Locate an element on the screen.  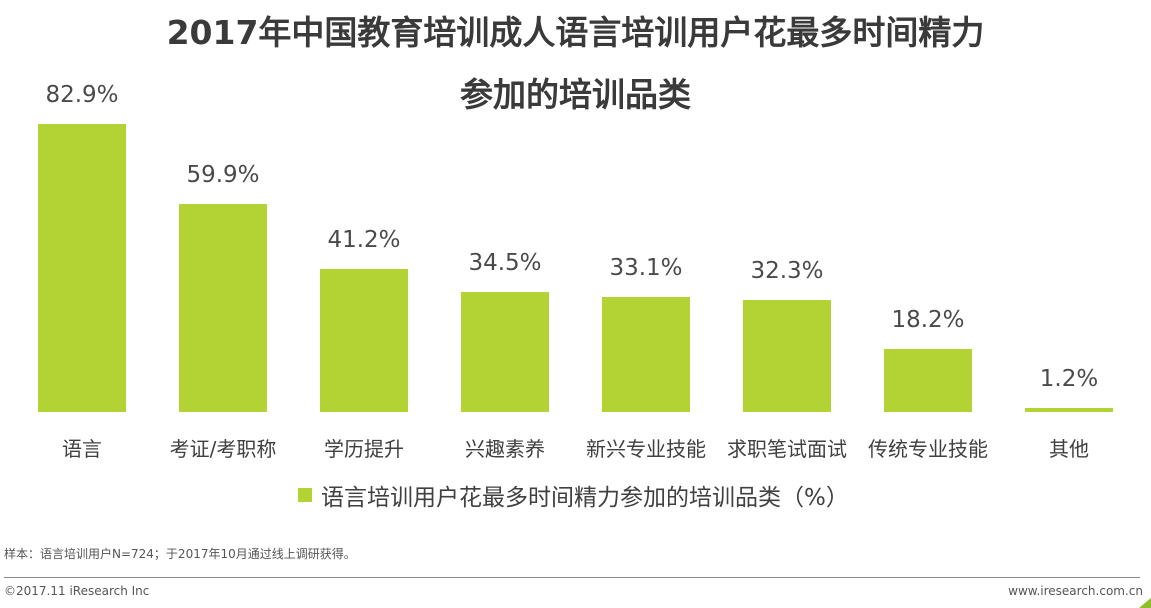
website-url: www.iresearch.com.cn is located at coordinates (1075, 591).